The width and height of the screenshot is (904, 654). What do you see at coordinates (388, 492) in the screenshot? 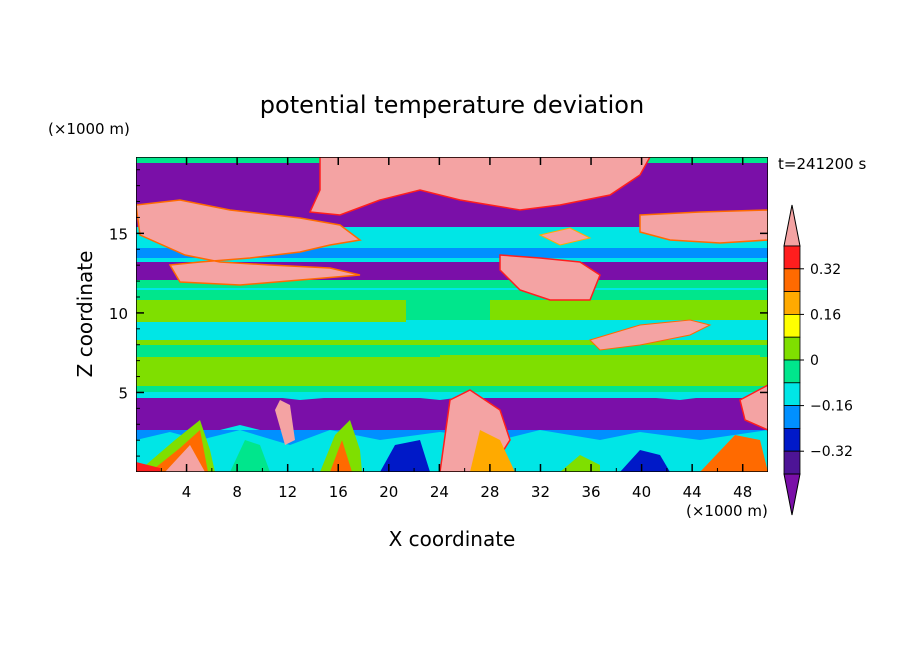
I see `x-tick-label: 20` at bounding box center [388, 492].